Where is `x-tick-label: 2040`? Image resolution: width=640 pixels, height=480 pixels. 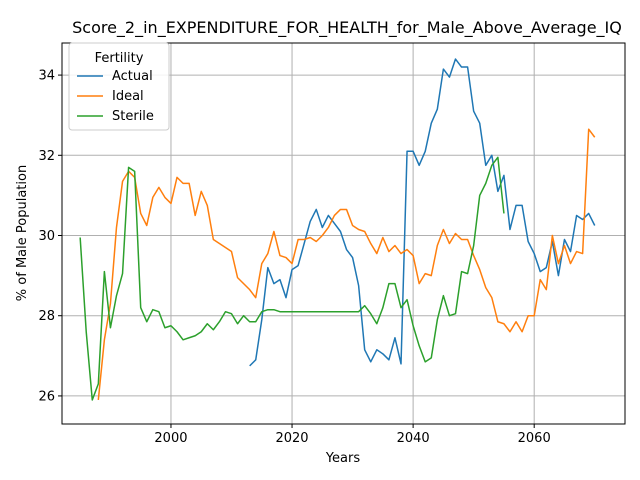 x-tick-label: 2040 is located at coordinates (413, 438).